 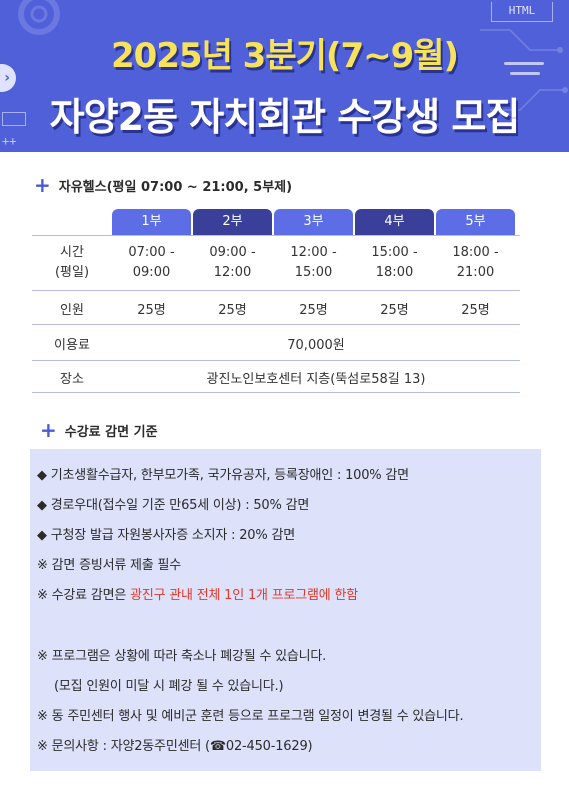 I want to click on time-cell-2: 09:00 -12:00, so click(x=232, y=262).